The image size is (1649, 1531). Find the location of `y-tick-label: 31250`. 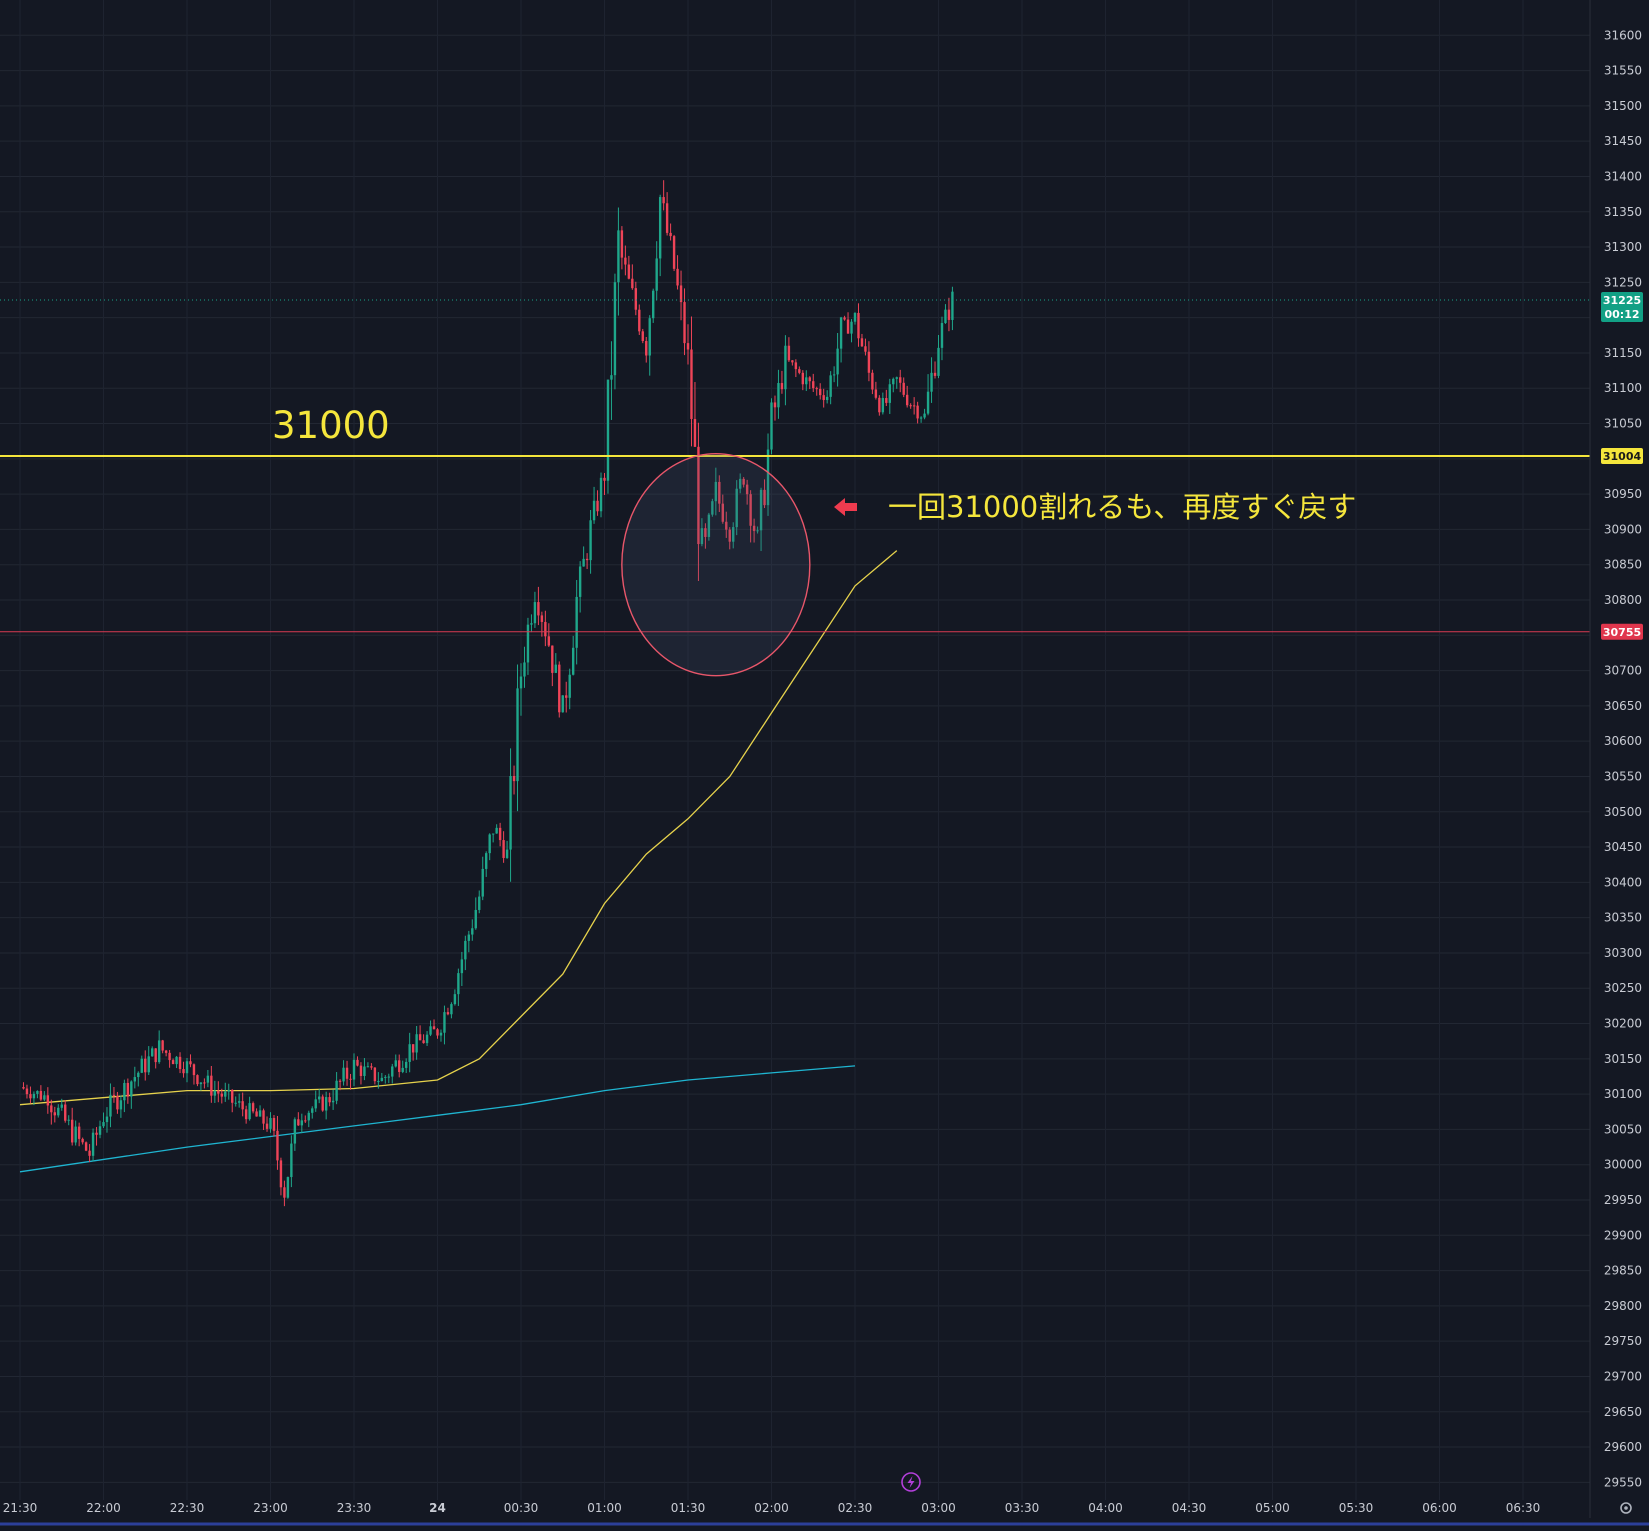

y-tick-label: 31250 is located at coordinates (1623, 282).